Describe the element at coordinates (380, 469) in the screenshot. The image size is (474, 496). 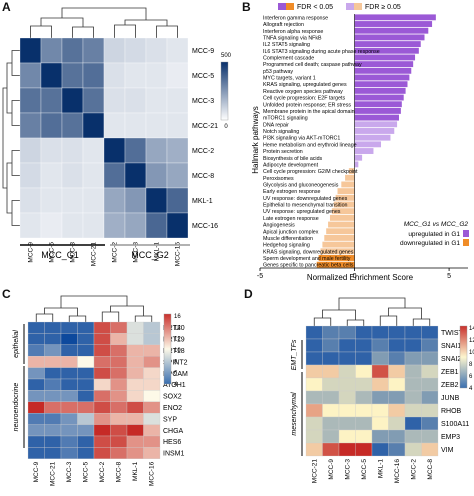
I see `sample-label: MKL-1` at that location.